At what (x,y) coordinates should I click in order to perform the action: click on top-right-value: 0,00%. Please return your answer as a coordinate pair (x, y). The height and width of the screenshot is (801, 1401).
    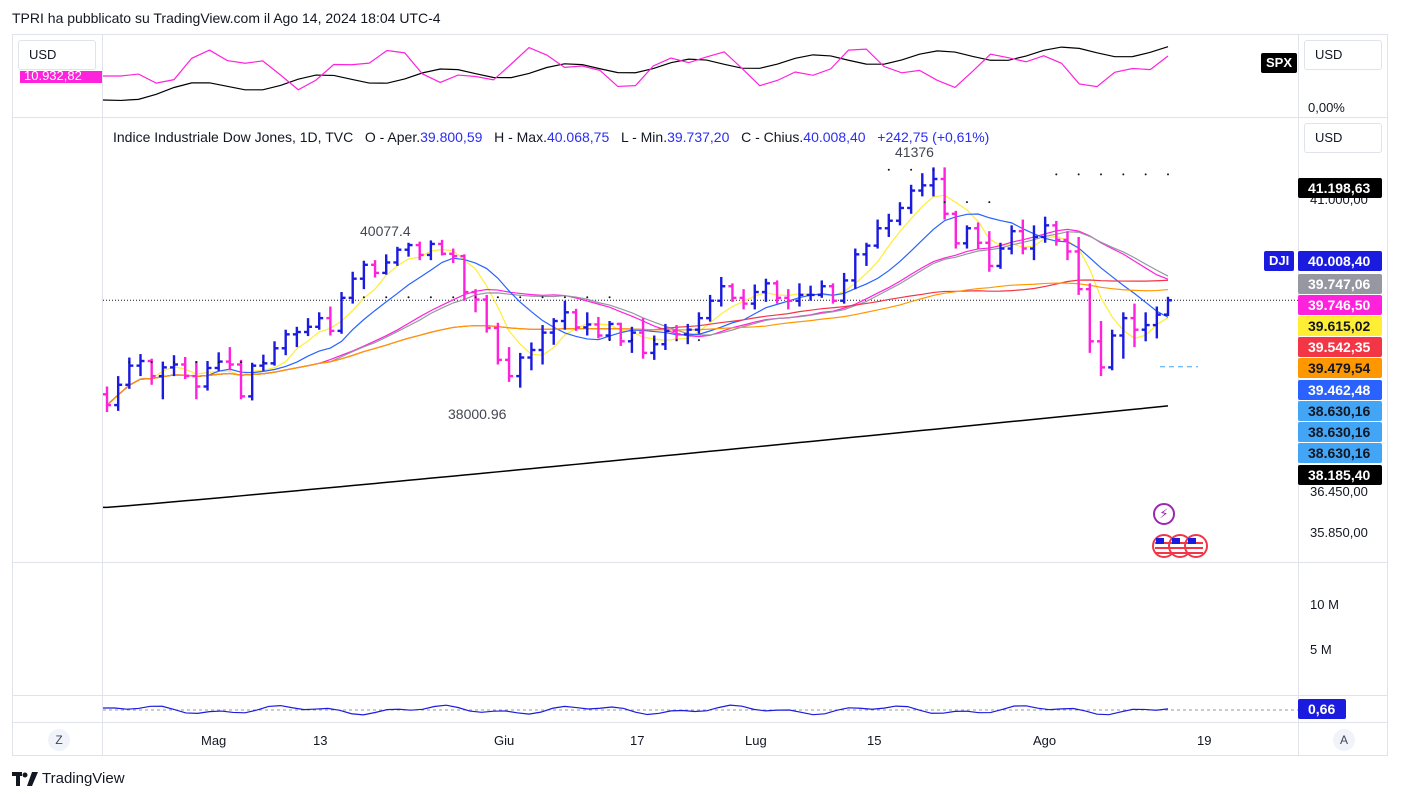
    Looking at the image, I should click on (1326, 107).